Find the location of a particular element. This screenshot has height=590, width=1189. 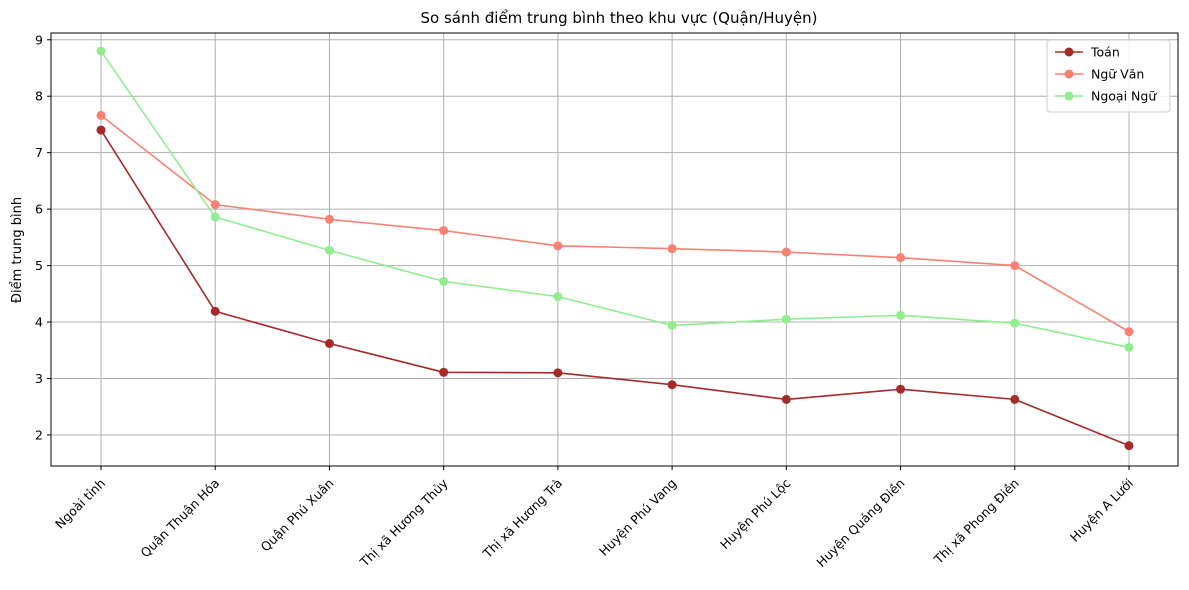

x-tick-label: Huyện Phú Vang is located at coordinates (637, 517).